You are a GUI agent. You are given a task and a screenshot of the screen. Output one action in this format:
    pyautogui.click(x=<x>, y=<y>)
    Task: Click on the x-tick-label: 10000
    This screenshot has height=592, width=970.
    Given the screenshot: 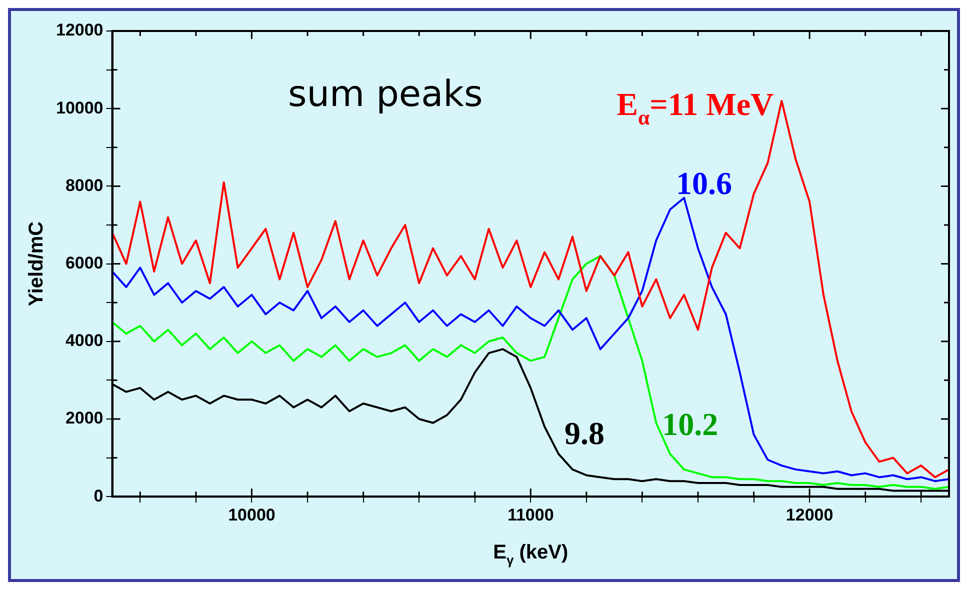 What is the action you would take?
    pyautogui.click(x=252, y=514)
    